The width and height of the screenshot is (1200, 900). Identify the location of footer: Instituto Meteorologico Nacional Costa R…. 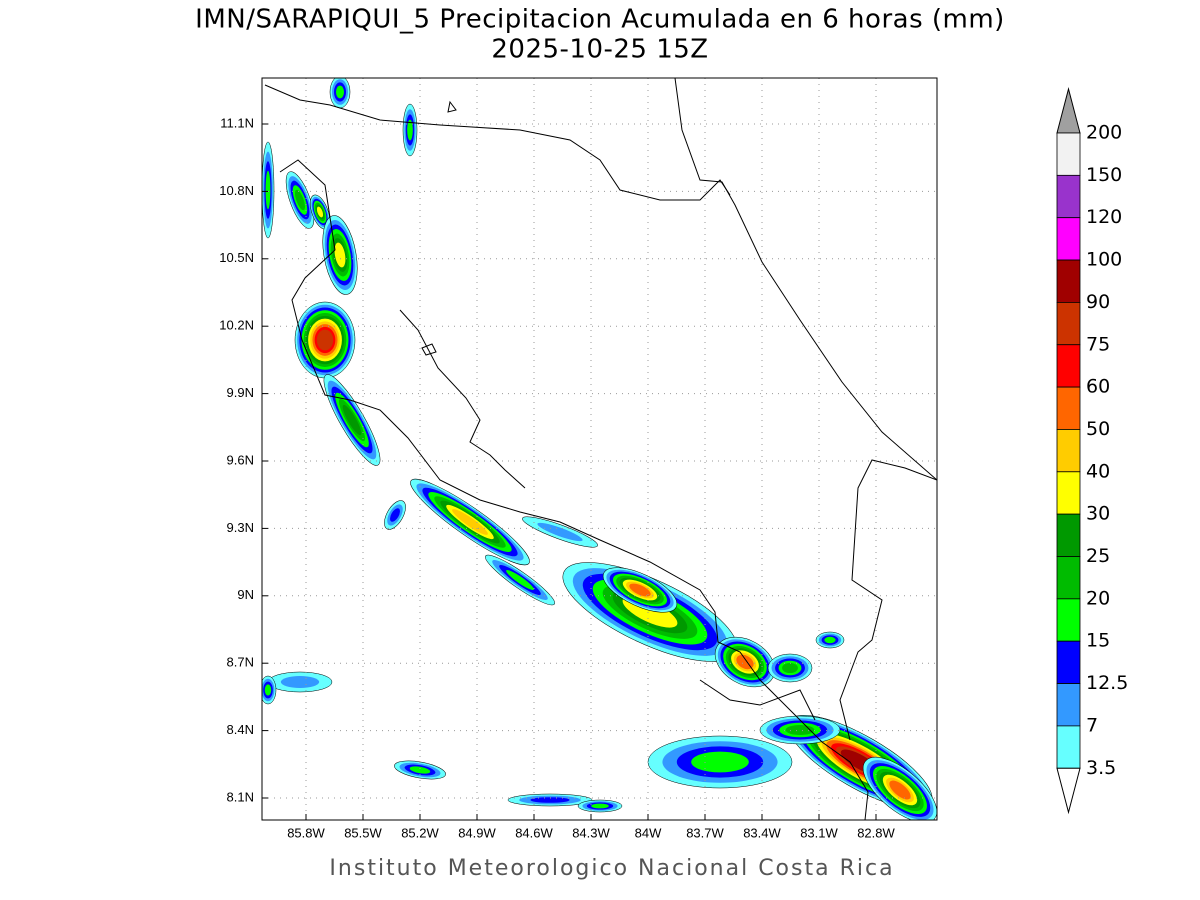
(611, 868).